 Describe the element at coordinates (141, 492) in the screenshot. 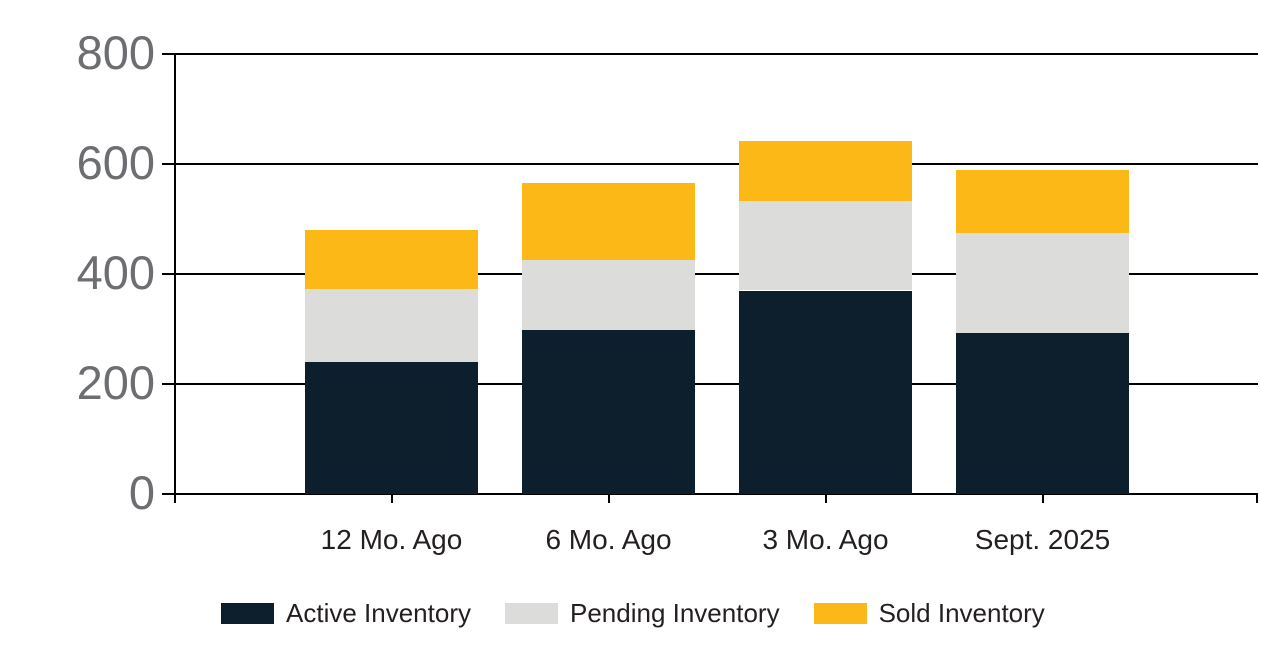

I see `y-axis-tick-label: 0` at that location.